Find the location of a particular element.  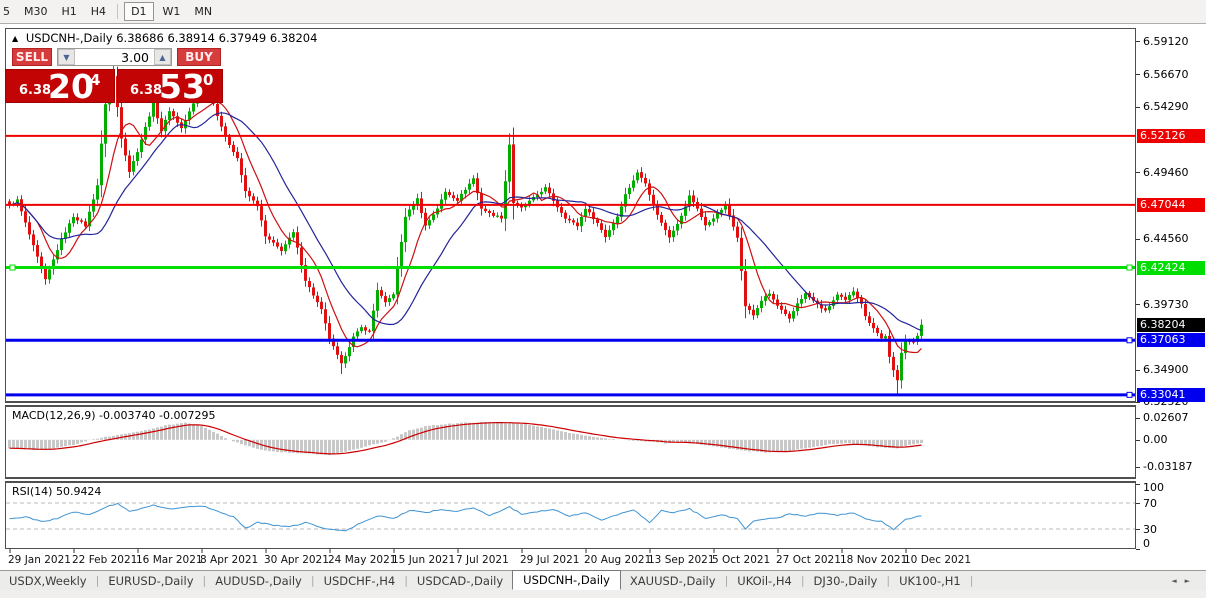

volume-increase-button: ▲ is located at coordinates (162, 57).